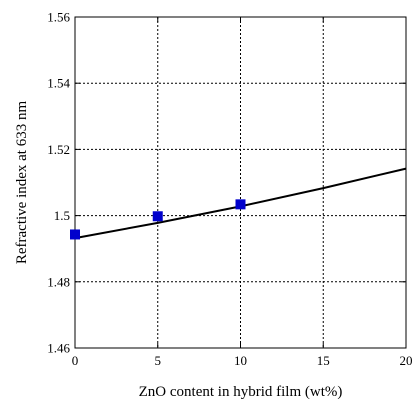  I want to click on x-tick-label: 20, so click(406, 360).